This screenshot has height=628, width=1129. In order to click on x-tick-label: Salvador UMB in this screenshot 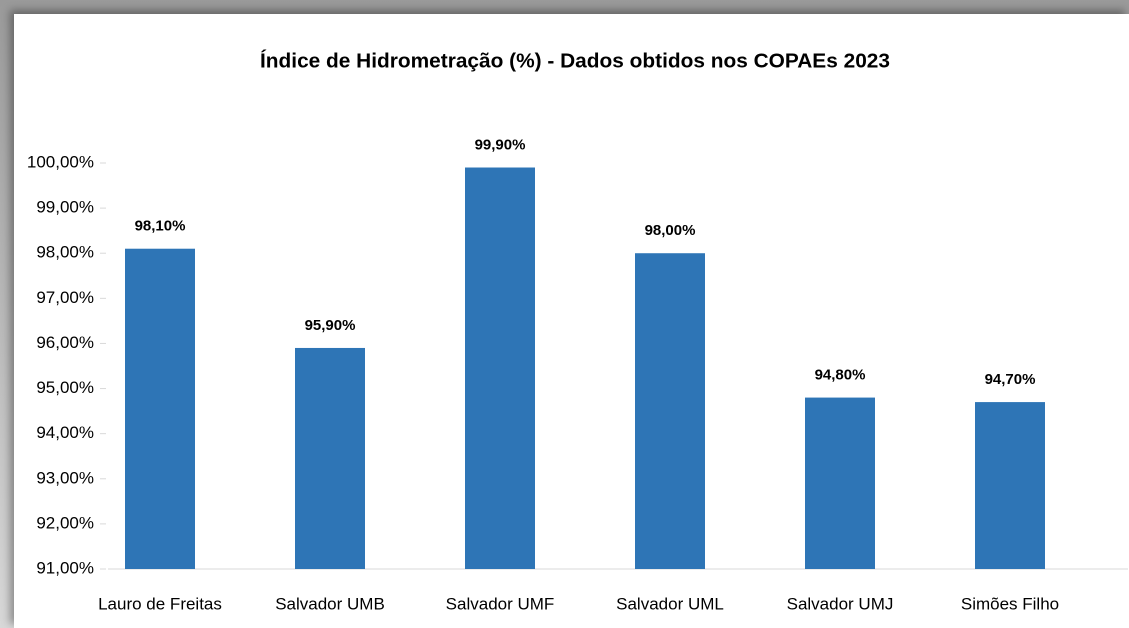, I will do `click(330, 603)`.